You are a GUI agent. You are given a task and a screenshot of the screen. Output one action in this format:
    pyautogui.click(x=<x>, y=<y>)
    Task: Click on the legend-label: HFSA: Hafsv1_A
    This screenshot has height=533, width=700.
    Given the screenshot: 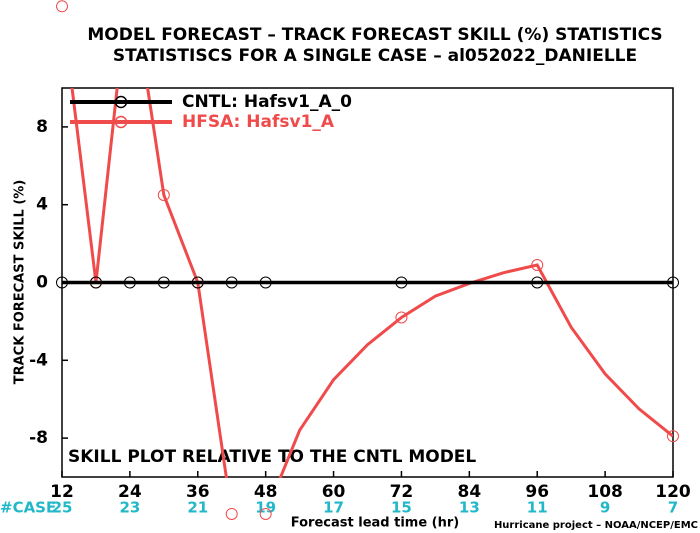 What is the action you would take?
    pyautogui.click(x=258, y=122)
    